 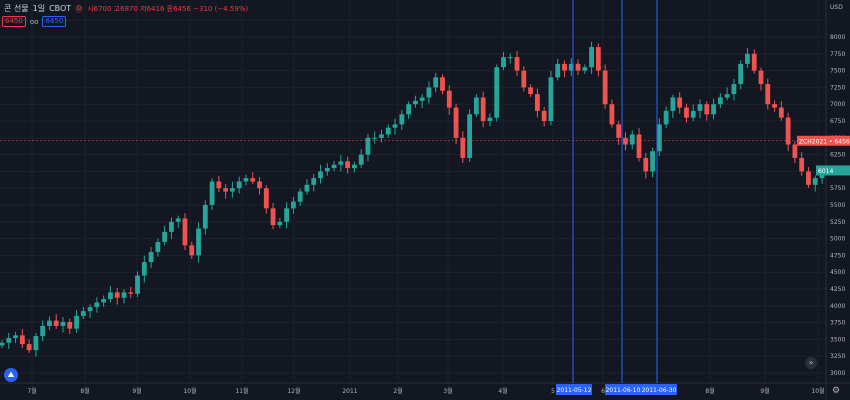 I want to click on current-price-label: ZCH2021 • 6456, so click(x=824, y=141).